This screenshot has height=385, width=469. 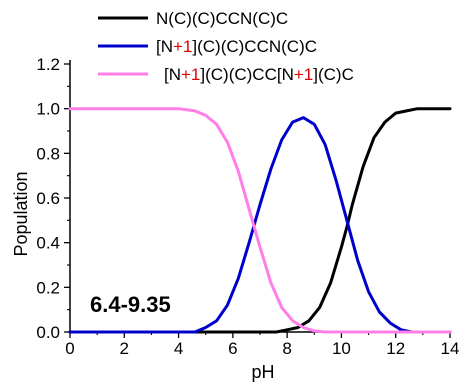 What do you see at coordinates (124, 348) in the screenshot?
I see `x-tick-label: 2` at bounding box center [124, 348].